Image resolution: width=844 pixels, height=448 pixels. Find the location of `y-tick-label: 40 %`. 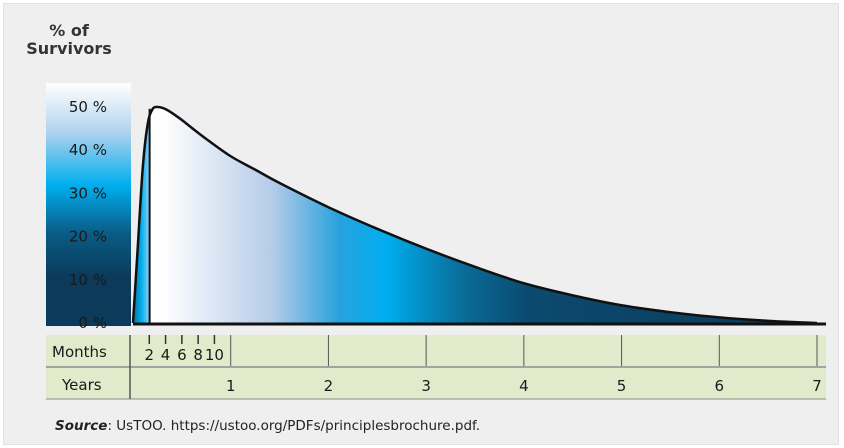

y-tick-label: 40 % is located at coordinates (88, 150).